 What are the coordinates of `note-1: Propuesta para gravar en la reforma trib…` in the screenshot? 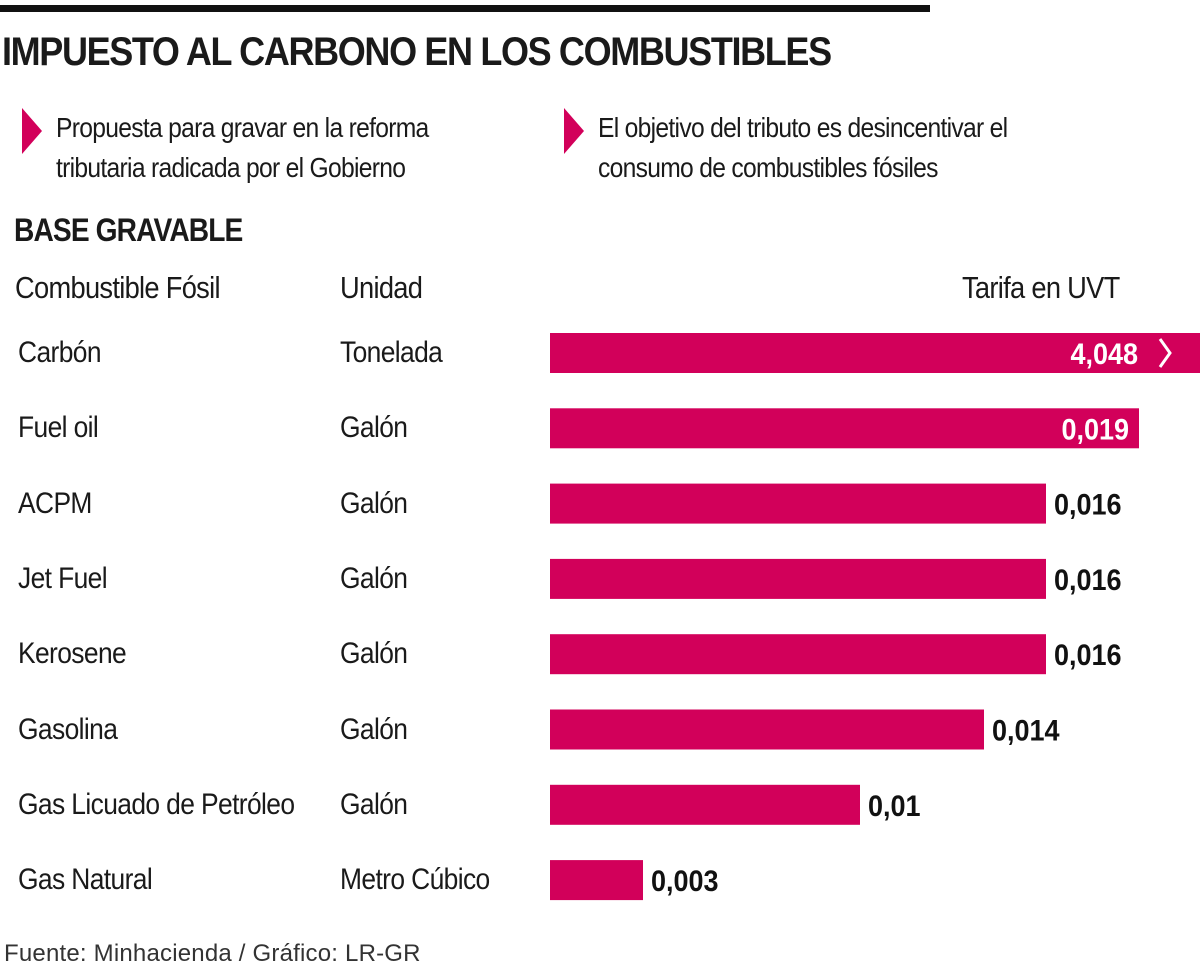 It's located at (250, 148).